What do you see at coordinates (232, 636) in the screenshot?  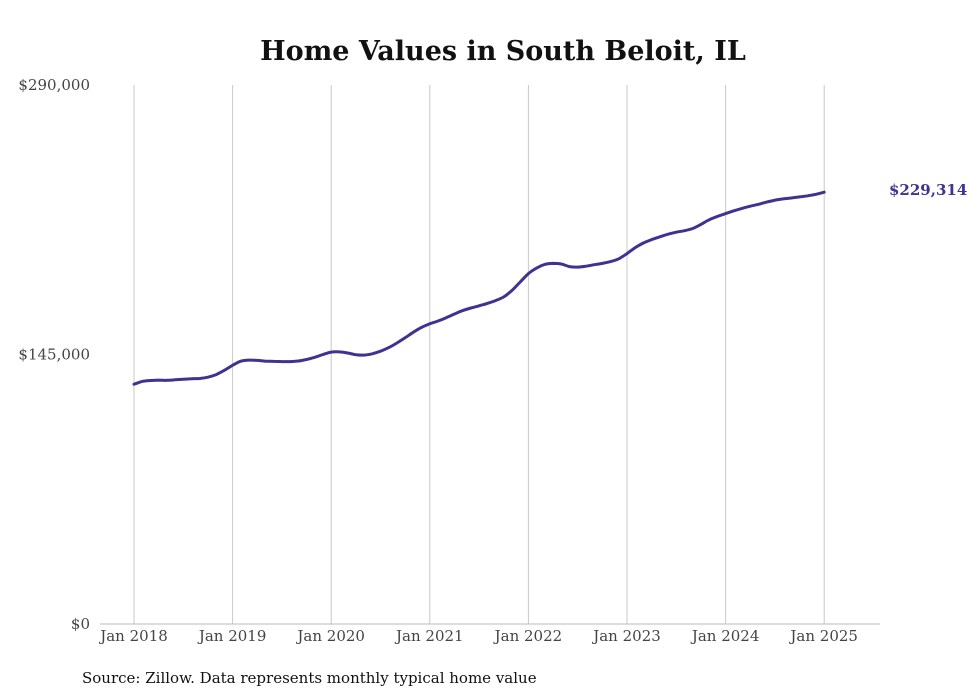 I see `x-tick-label: Jan 2019` at bounding box center [232, 636].